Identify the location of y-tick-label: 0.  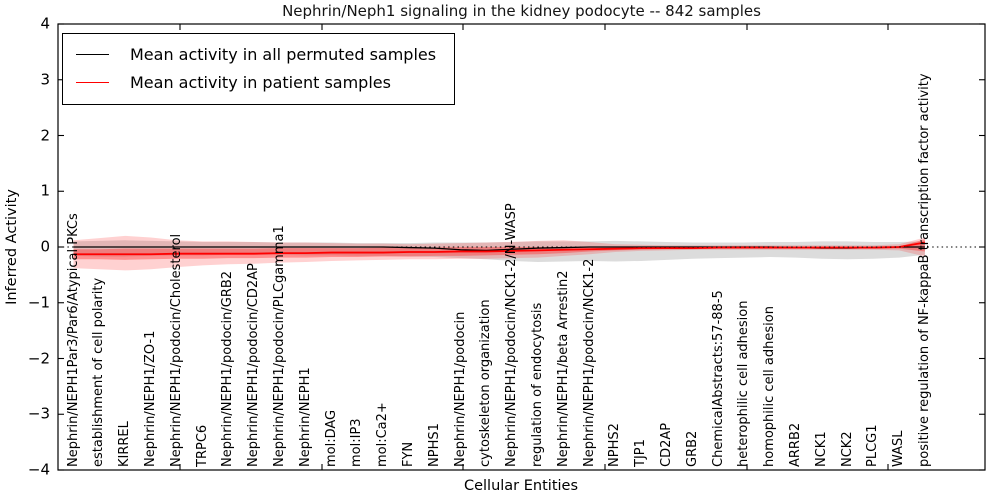
(45, 246).